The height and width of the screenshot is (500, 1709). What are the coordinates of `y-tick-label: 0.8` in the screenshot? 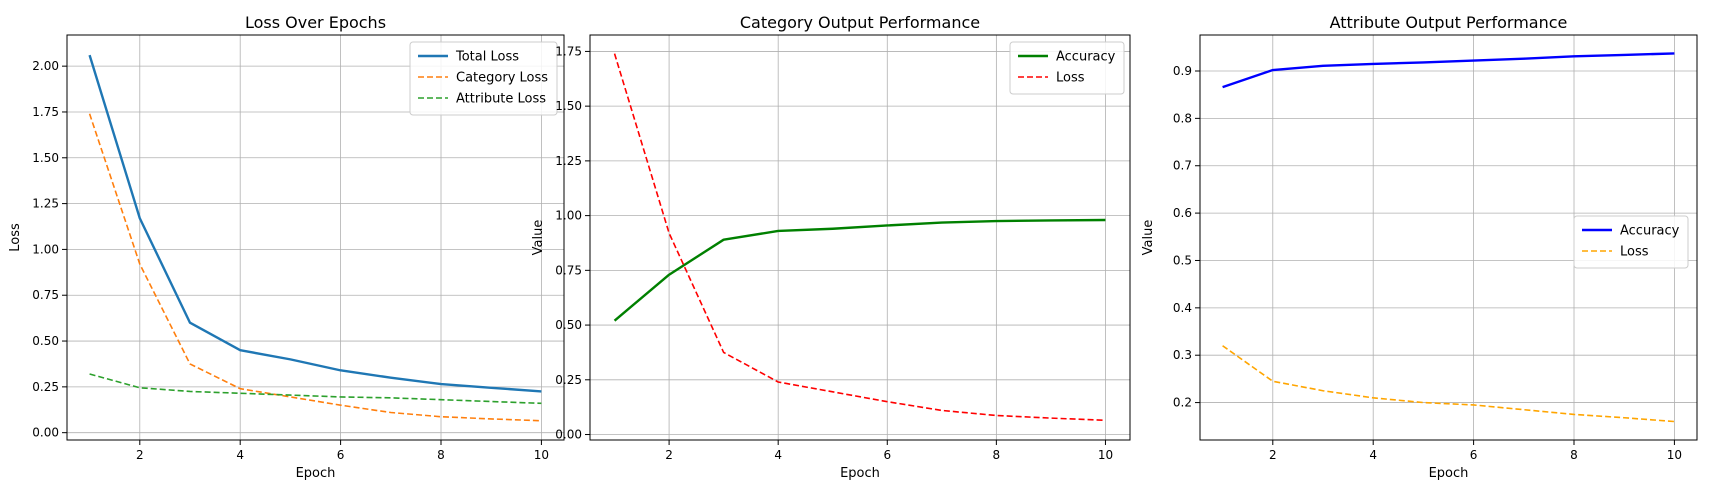 It's located at (1182, 118).